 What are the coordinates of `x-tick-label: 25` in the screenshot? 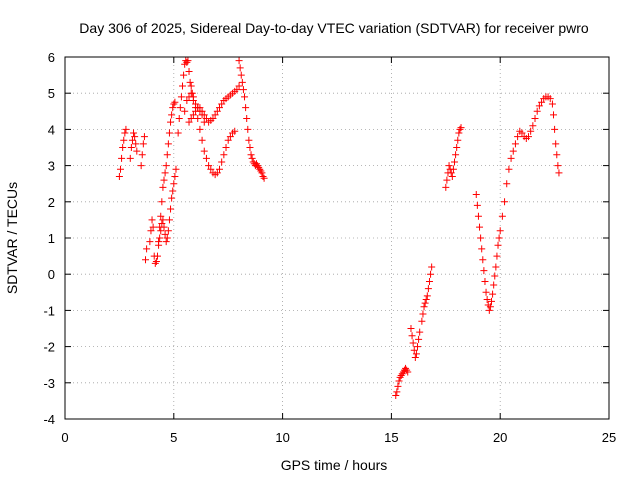 It's located at (609, 437).